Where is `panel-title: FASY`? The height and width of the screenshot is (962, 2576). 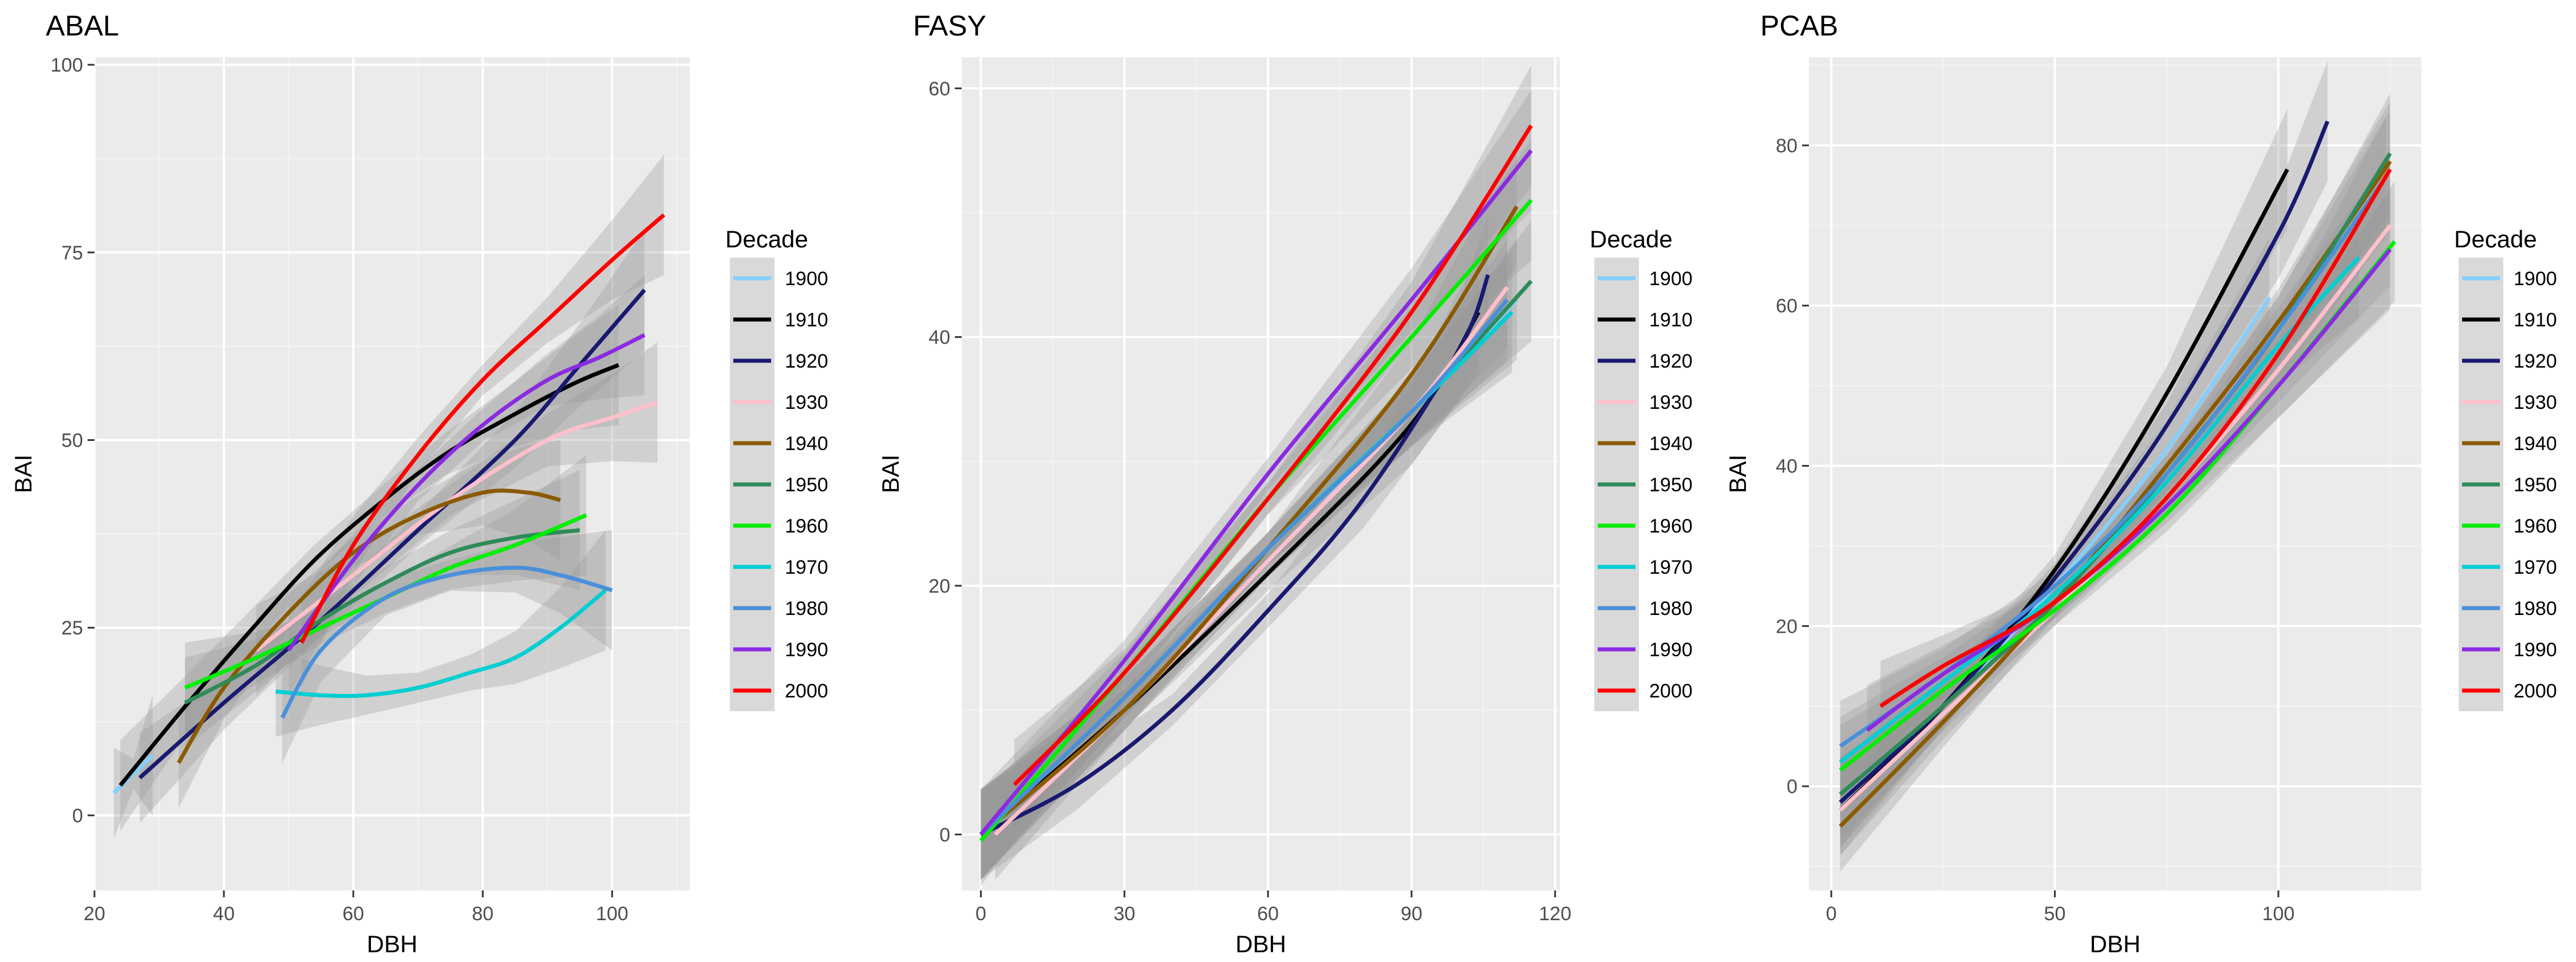
panel-title: FASY is located at coordinates (949, 26).